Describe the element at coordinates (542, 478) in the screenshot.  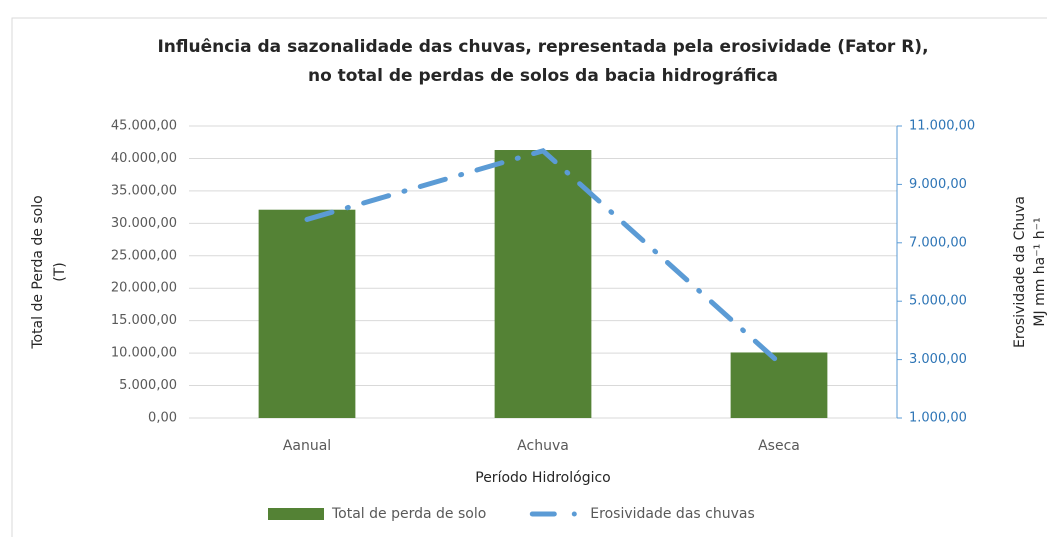
I see `x-axis-label: Período Hidrológico` at that location.